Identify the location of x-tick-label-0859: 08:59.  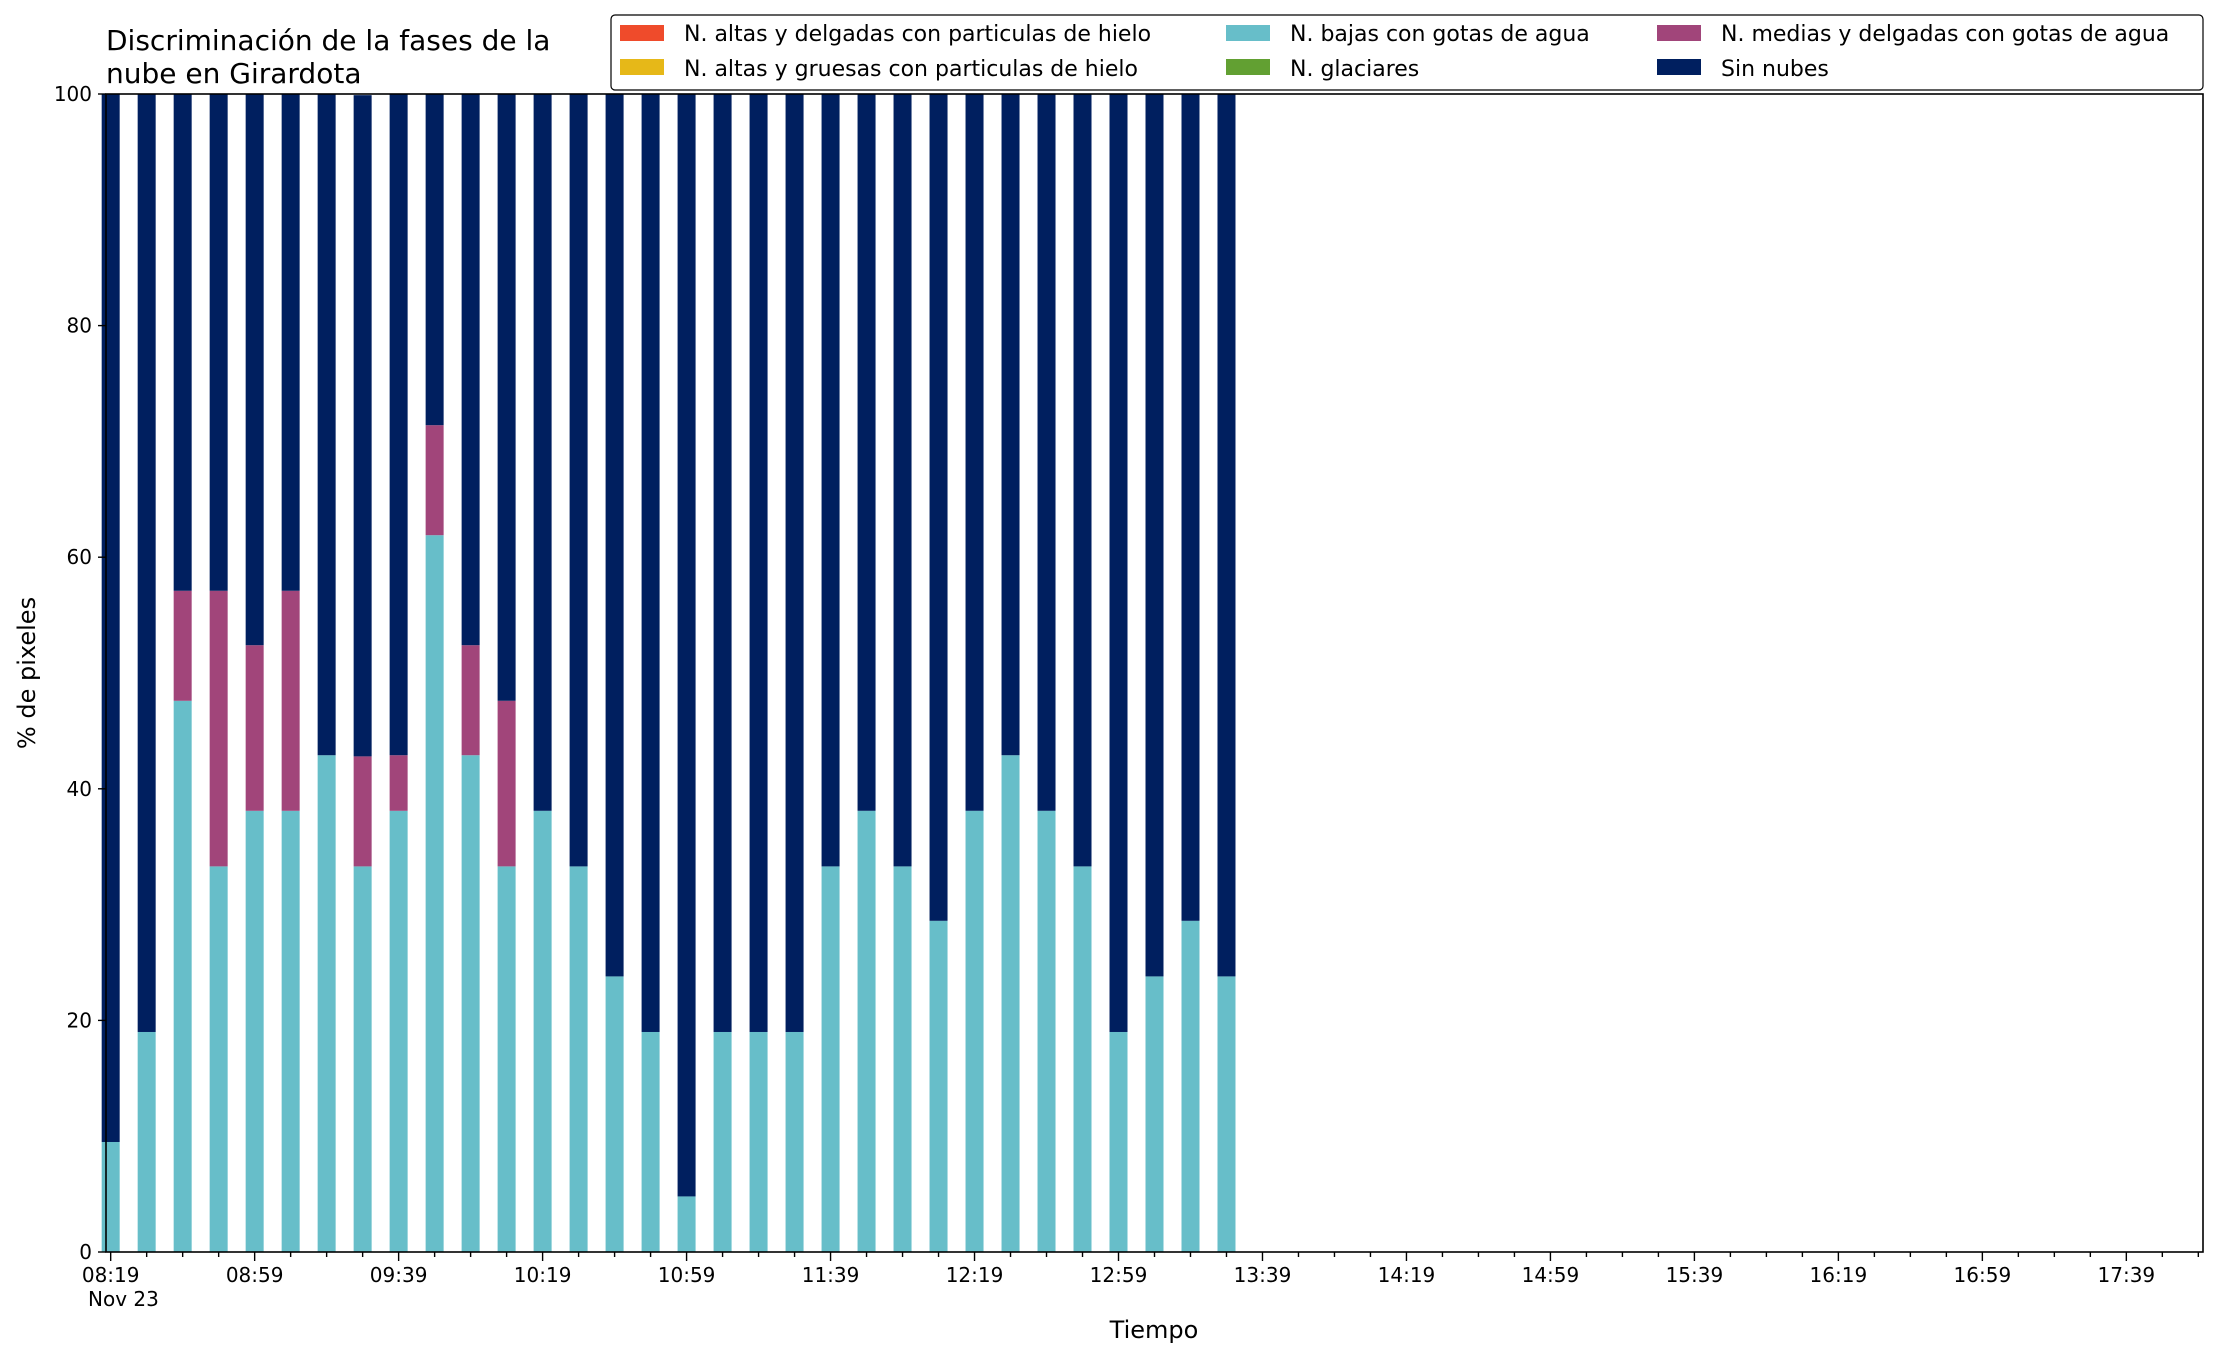
(255, 1275).